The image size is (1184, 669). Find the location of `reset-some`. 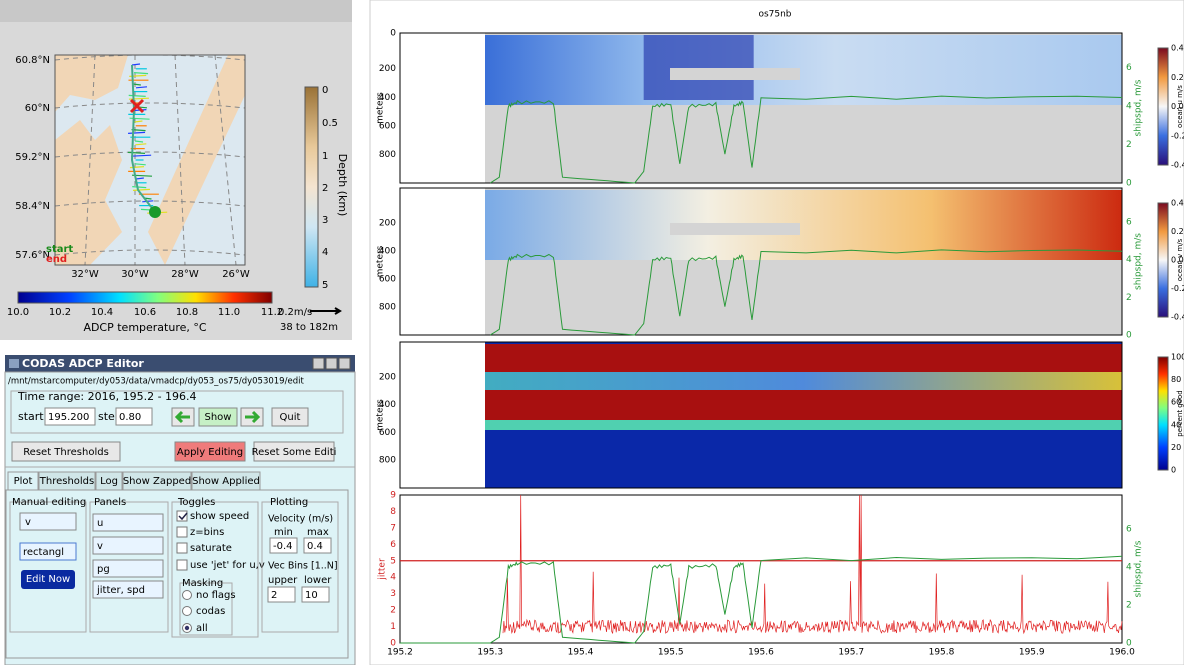

reset-some is located at coordinates (294, 451).